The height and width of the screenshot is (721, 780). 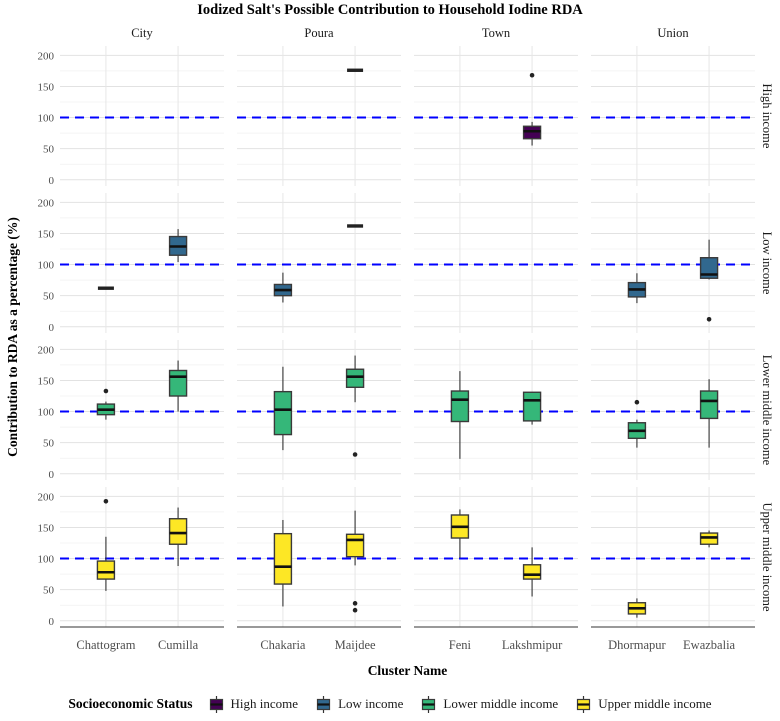 I want to click on panel-city-high-income, so click(x=142, y=116).